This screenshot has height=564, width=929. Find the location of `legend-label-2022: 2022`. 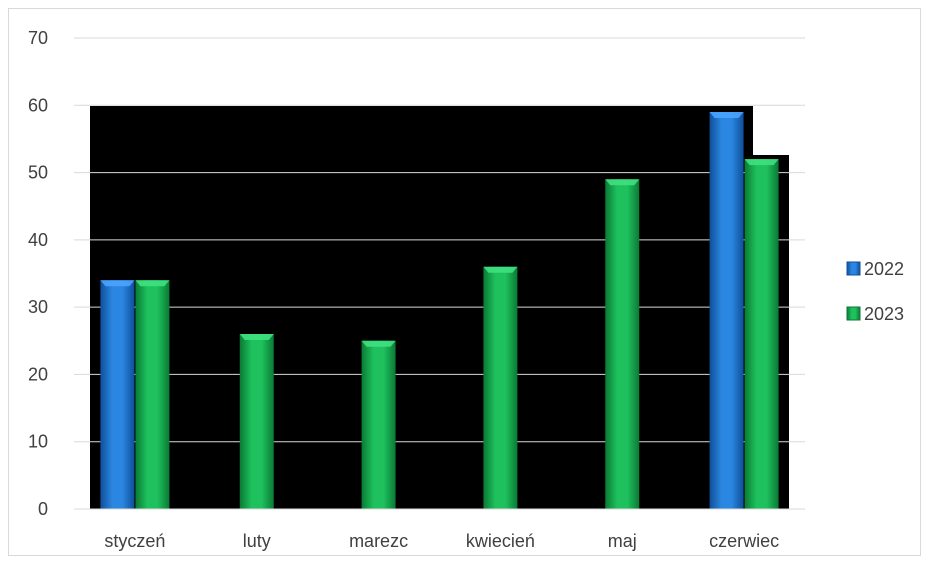

legend-label-2022: 2022 is located at coordinates (884, 269).